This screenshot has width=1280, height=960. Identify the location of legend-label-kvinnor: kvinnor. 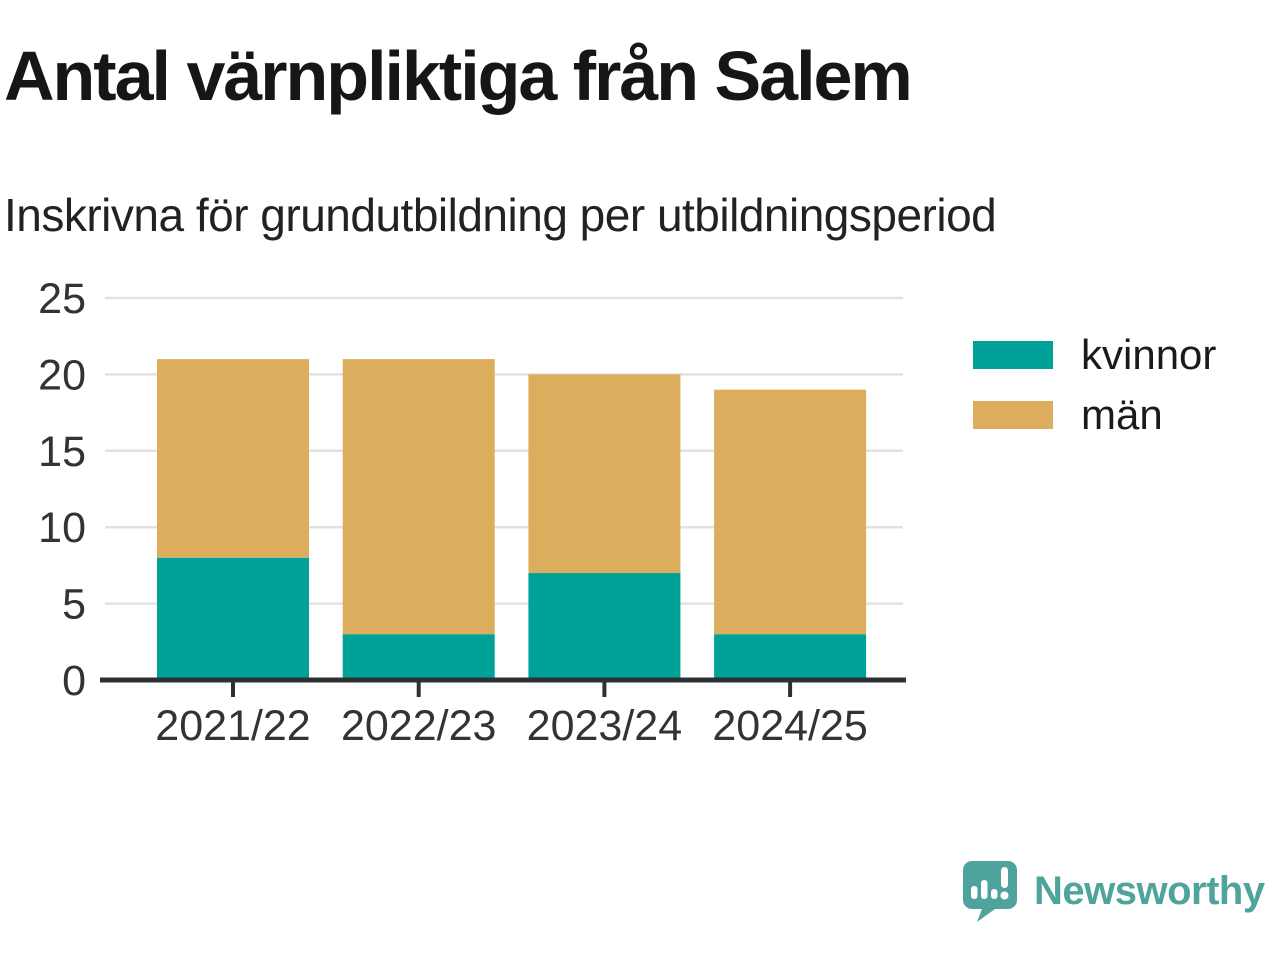
(1149, 354).